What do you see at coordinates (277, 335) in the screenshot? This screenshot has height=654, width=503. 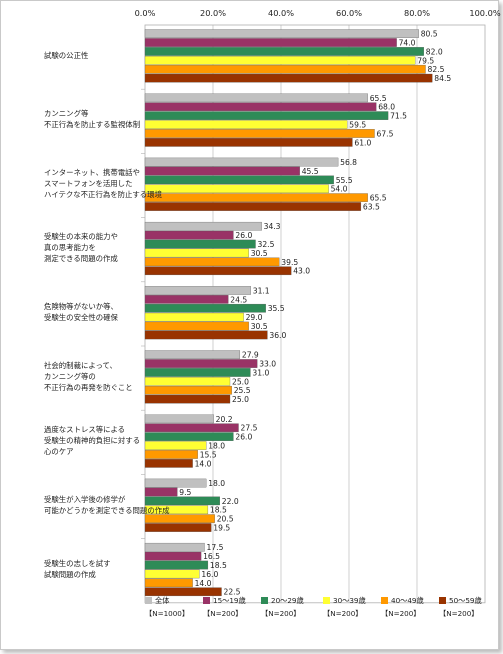 I see `data-label: 36.0` at bounding box center [277, 335].